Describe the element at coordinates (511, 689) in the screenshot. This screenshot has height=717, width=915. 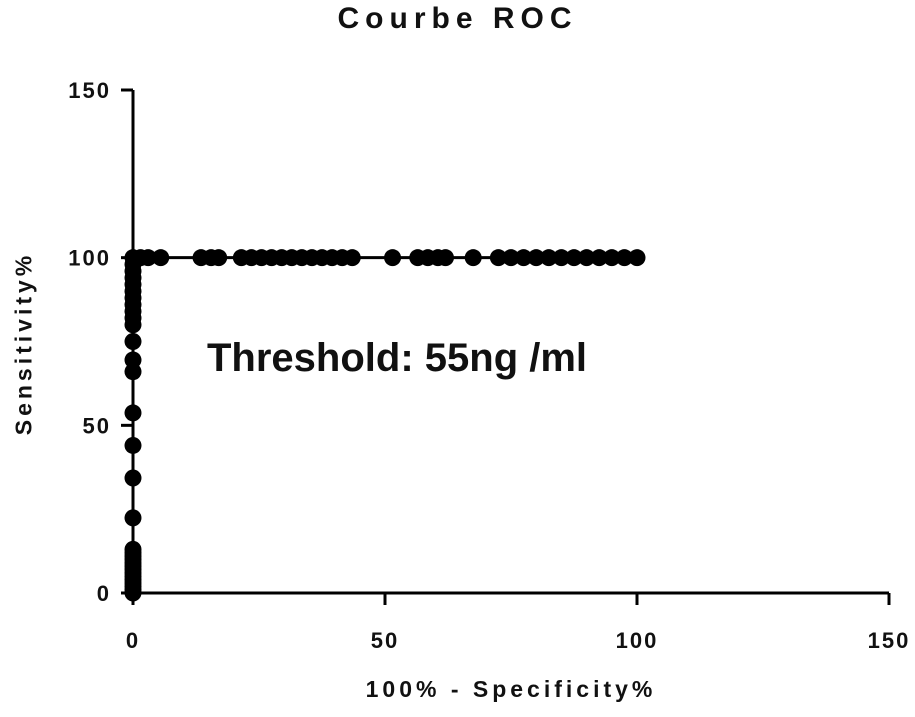
I see `x-axis-label: 100% - Specificity%` at that location.